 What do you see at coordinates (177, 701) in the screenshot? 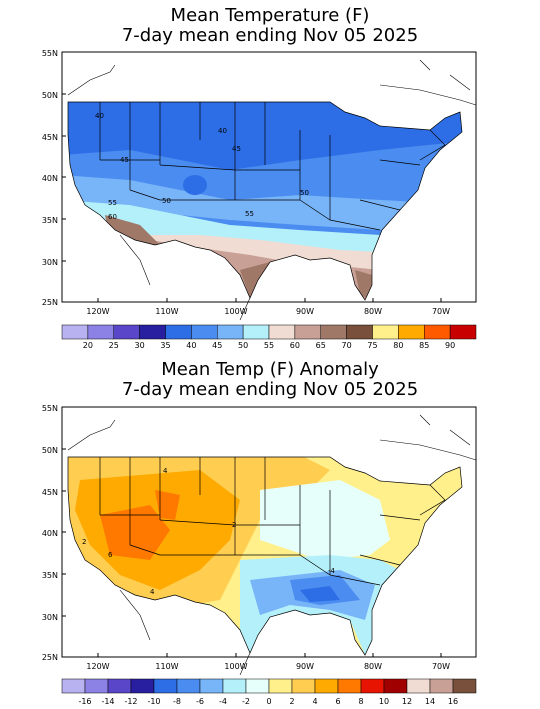
I see `legend-label: -8` at bounding box center [177, 701].